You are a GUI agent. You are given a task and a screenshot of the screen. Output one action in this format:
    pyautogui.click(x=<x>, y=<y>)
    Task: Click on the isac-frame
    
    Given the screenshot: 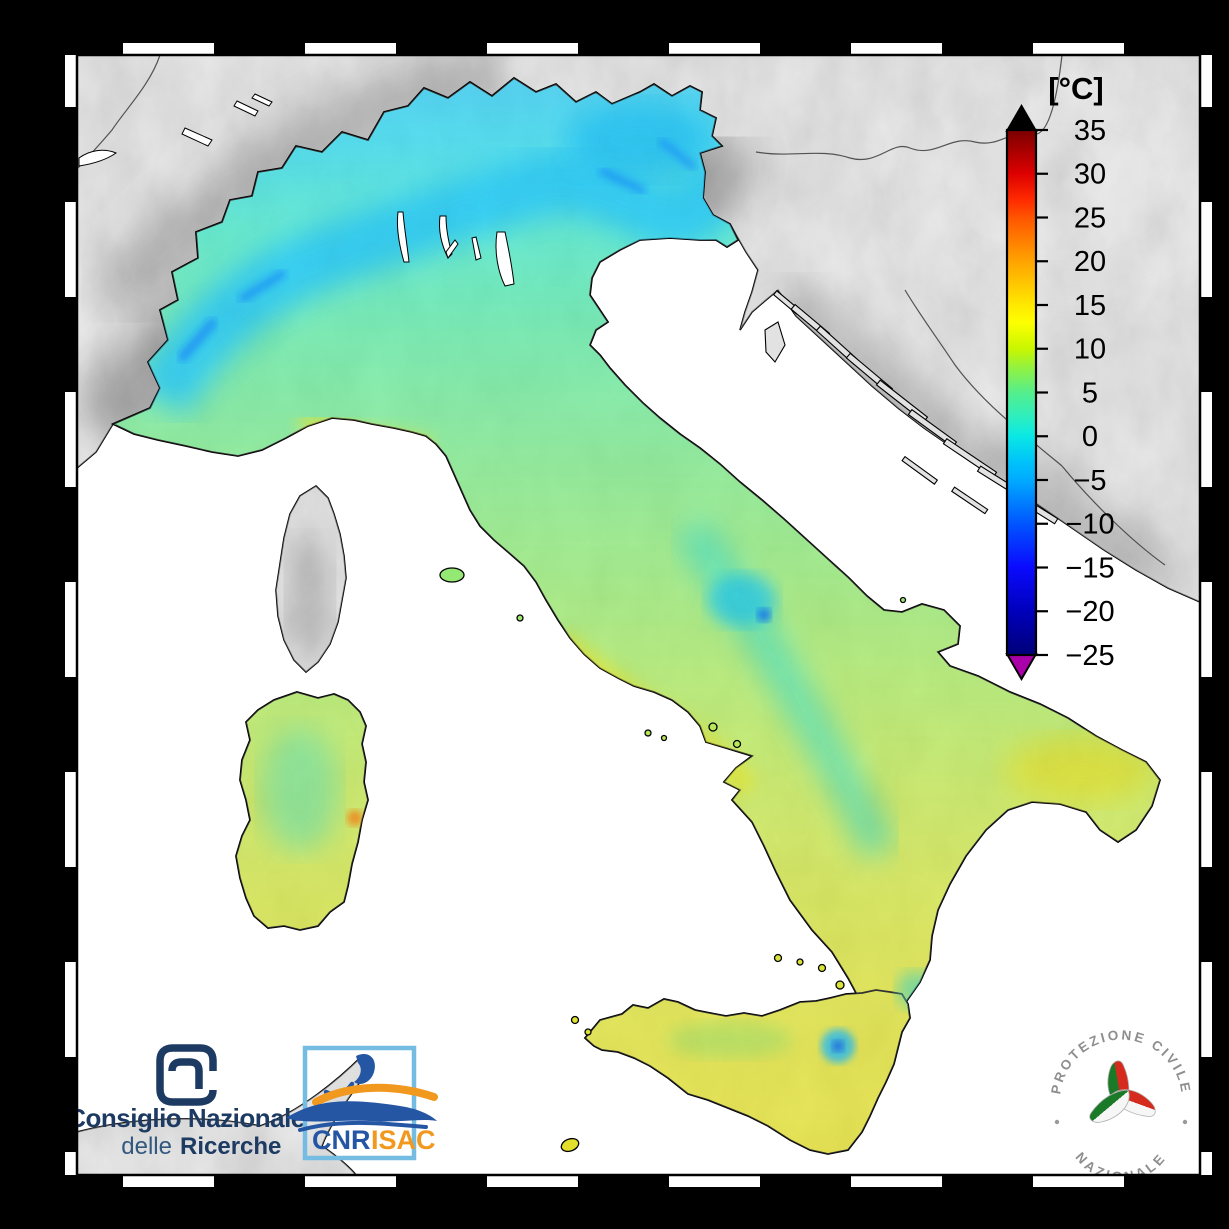 What is the action you would take?
    pyautogui.click(x=359, y=1103)
    